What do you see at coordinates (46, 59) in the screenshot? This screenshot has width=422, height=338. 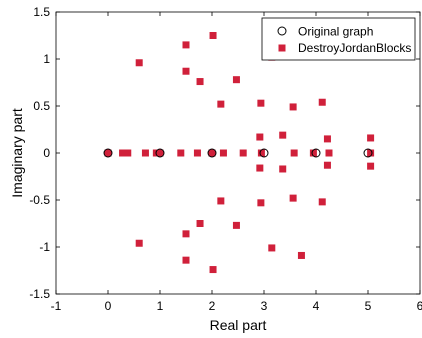 I see `y-tick-label: 1` at bounding box center [46, 59].